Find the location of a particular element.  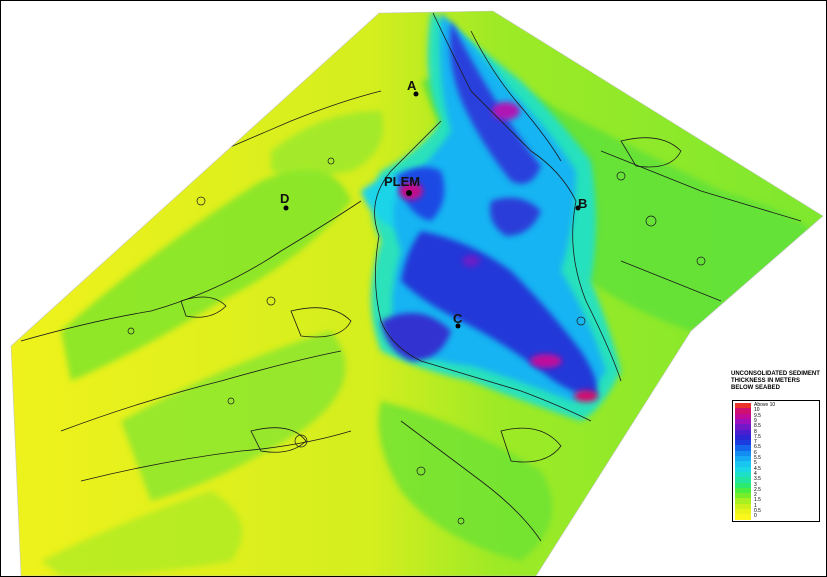

legend-entry: 2.5 is located at coordinates (776, 490).